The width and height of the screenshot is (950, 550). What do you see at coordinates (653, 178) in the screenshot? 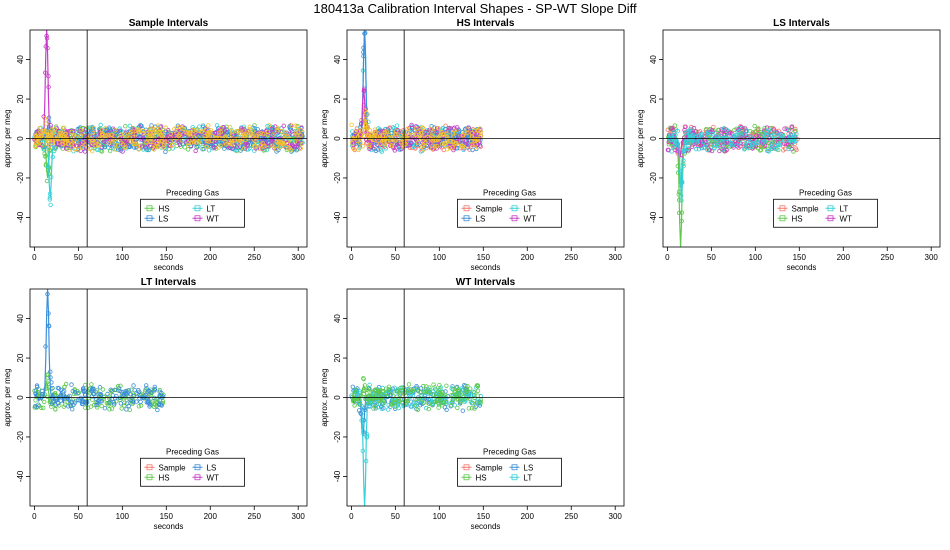
I see `y-tick-label: -20` at bounding box center [653, 178].